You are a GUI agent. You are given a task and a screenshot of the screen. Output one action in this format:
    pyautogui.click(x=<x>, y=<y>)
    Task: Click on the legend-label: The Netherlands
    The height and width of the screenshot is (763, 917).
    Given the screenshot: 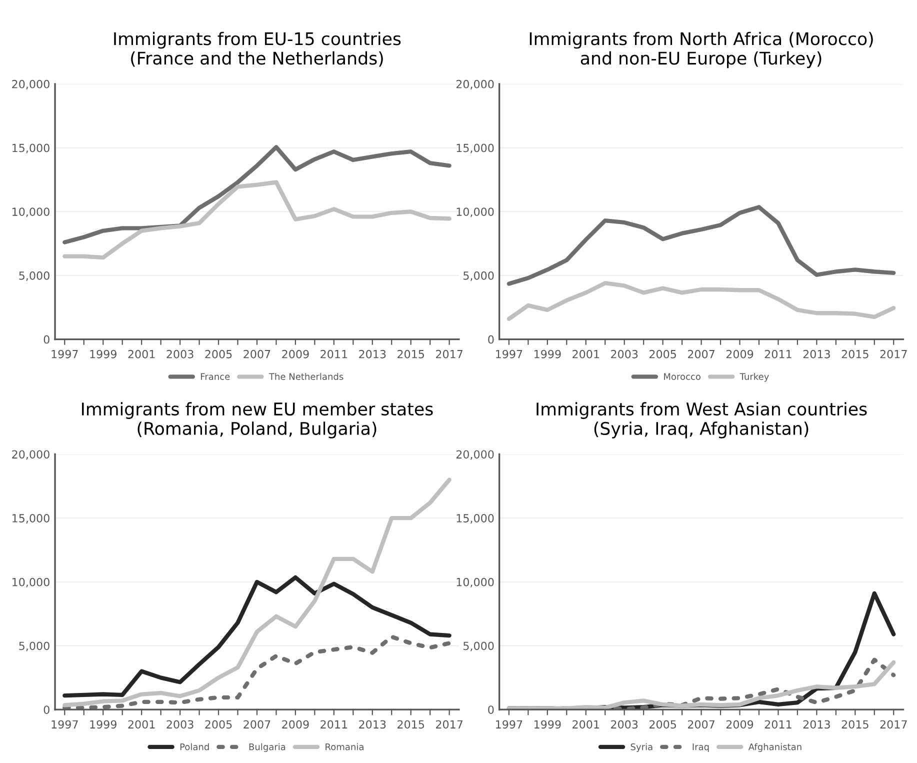 What is the action you would take?
    pyautogui.click(x=306, y=376)
    